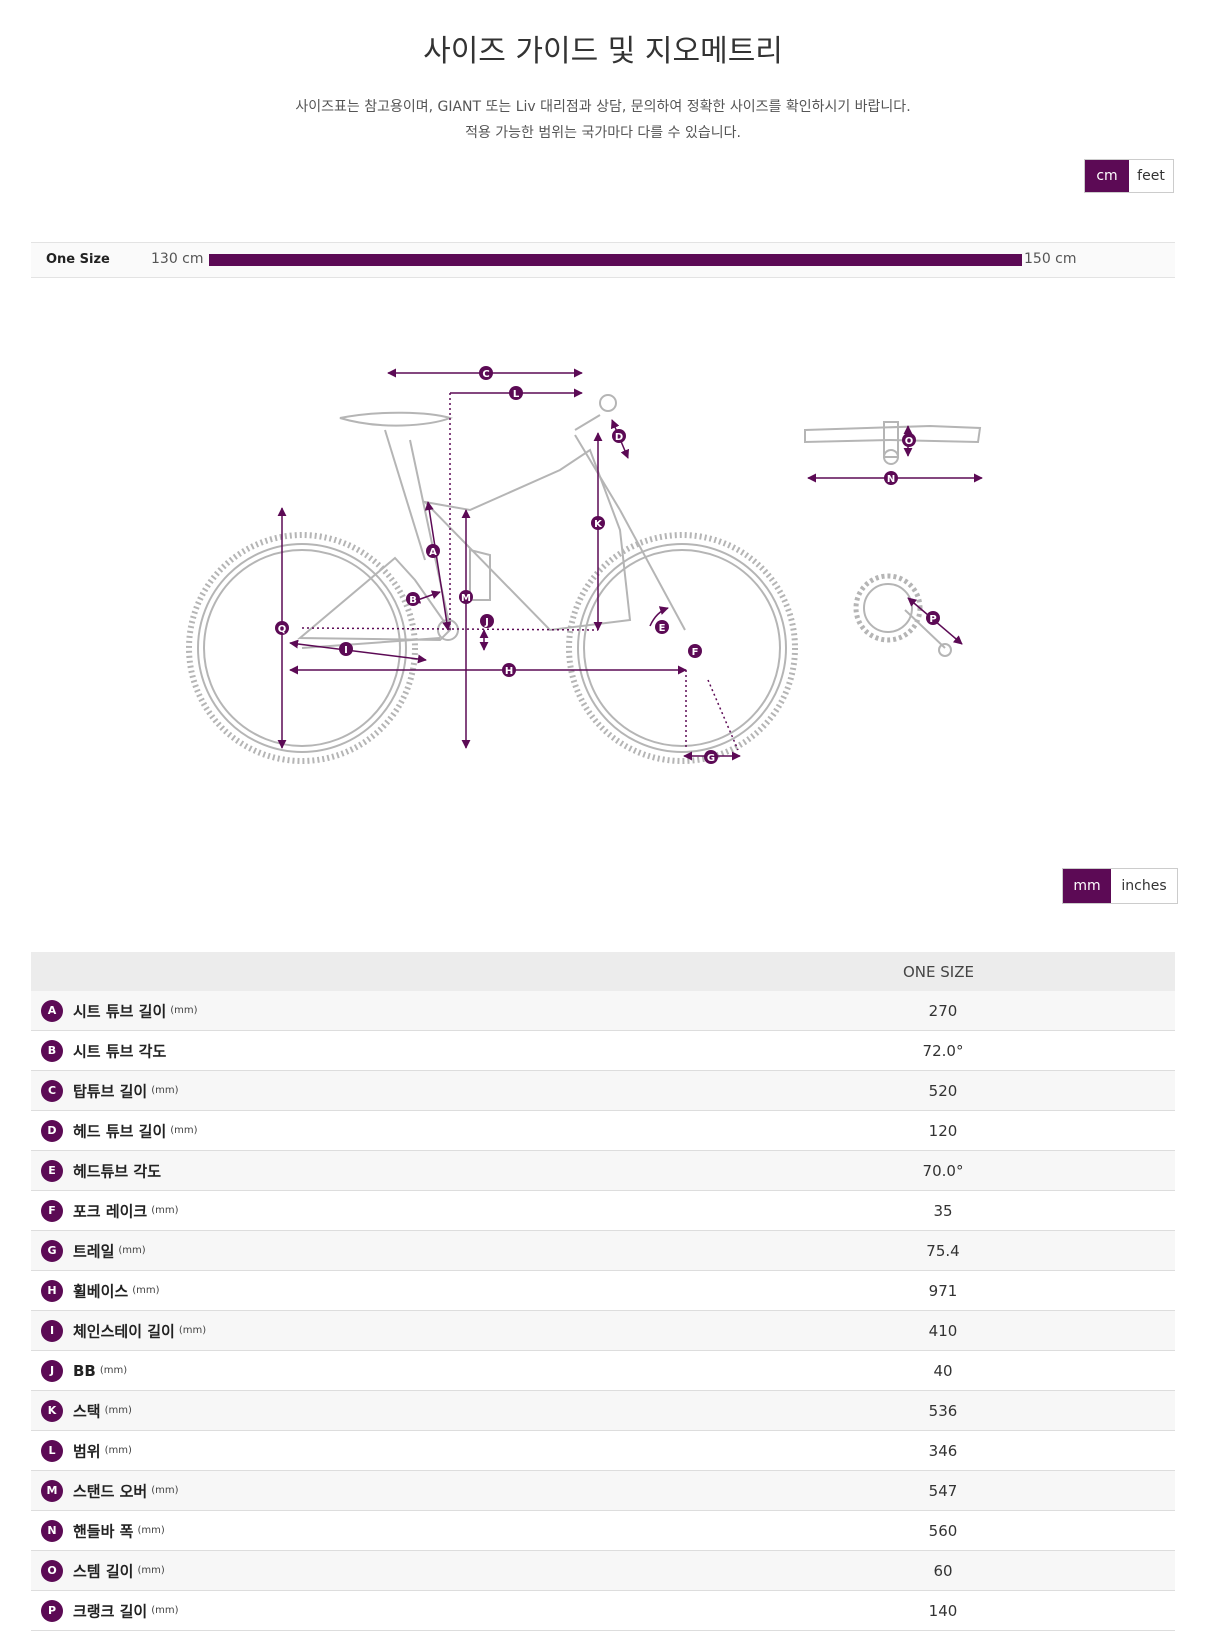  I want to click on parameter-name: 포크 레이크, so click(110, 1211).